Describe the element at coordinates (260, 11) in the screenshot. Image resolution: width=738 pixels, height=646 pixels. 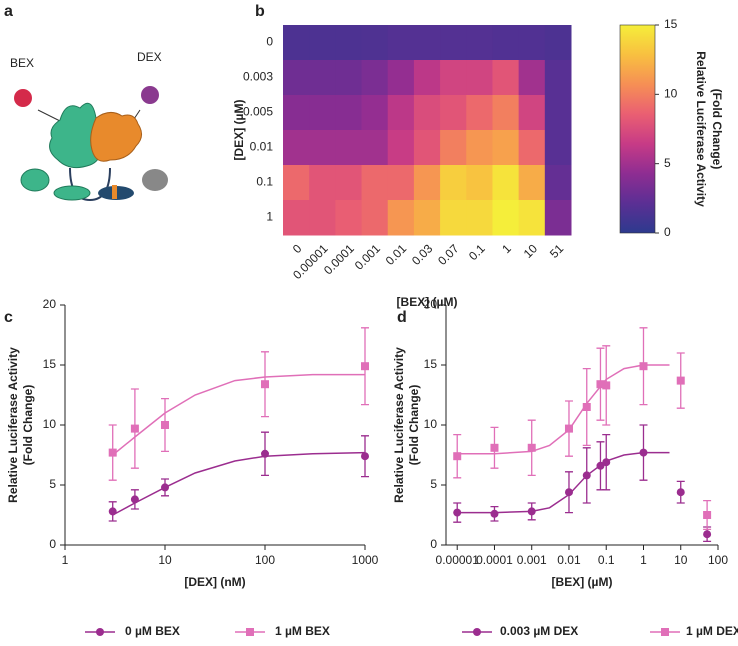
I see `panel-label: b` at that location.